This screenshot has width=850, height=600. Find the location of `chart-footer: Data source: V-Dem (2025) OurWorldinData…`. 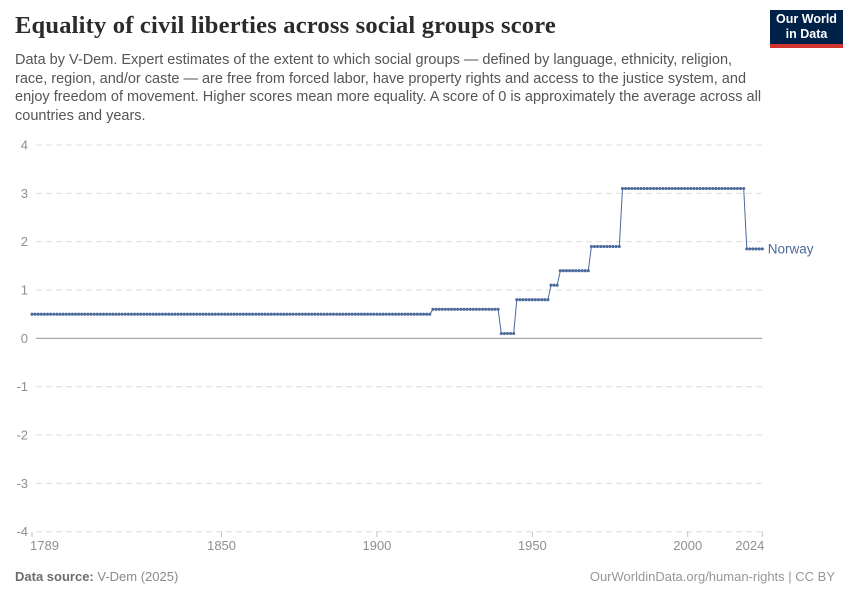

chart-footer: Data source: V-Dem (2025) OurWorldinData… is located at coordinates (425, 576).